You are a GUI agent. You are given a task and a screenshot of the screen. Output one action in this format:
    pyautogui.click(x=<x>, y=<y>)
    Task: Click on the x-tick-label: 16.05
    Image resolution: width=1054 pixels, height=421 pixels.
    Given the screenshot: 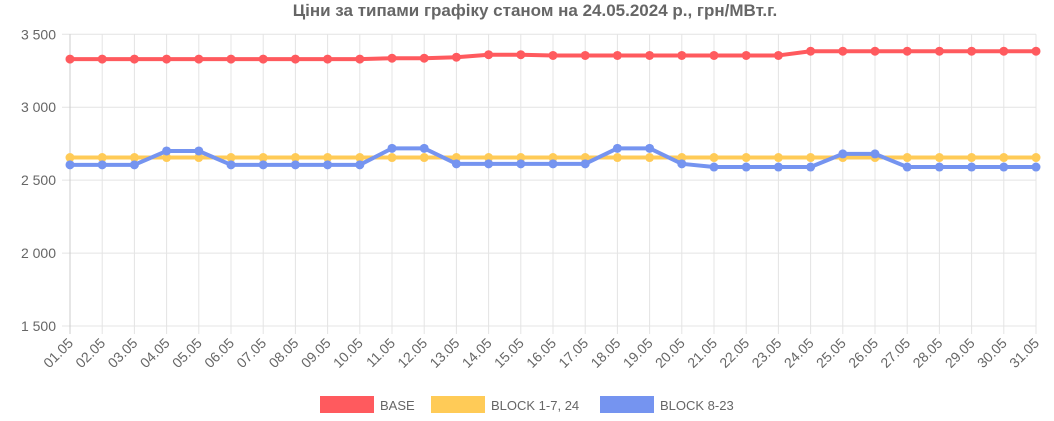 What is the action you would take?
    pyautogui.click(x=541, y=353)
    